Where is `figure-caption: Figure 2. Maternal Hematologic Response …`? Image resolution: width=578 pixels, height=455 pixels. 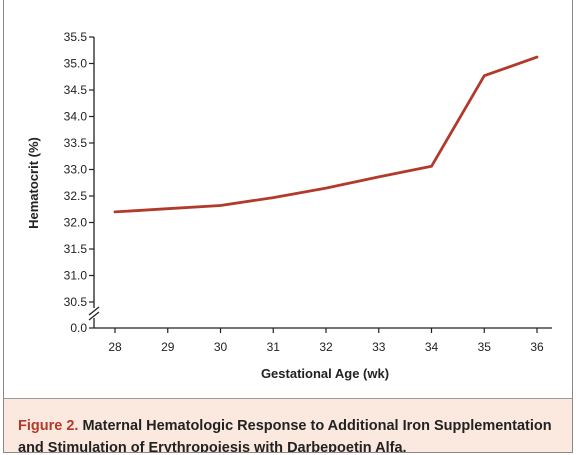 figure-caption: Figure 2. Maternal Hematologic Response … is located at coordinates (288, 425).